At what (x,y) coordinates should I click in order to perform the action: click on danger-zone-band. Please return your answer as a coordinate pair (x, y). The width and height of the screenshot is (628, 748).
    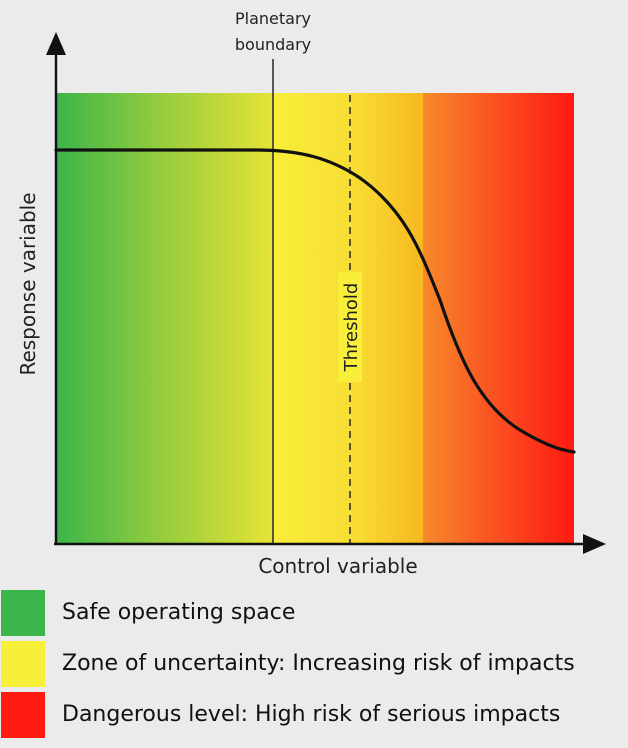
    Looking at the image, I should click on (498, 318).